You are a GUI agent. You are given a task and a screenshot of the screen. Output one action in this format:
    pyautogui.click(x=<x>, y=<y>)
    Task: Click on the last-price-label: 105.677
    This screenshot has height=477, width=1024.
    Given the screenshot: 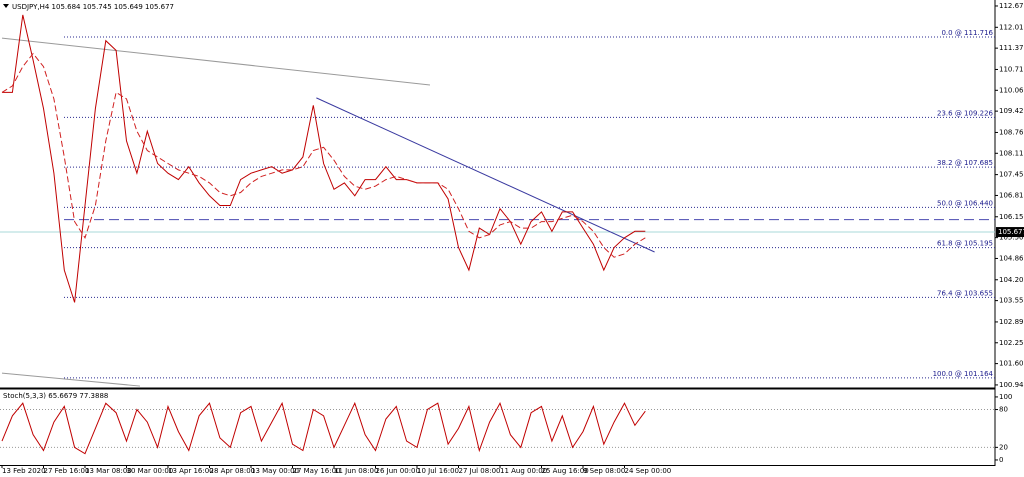 What is the action you would take?
    pyautogui.click(x=1011, y=232)
    